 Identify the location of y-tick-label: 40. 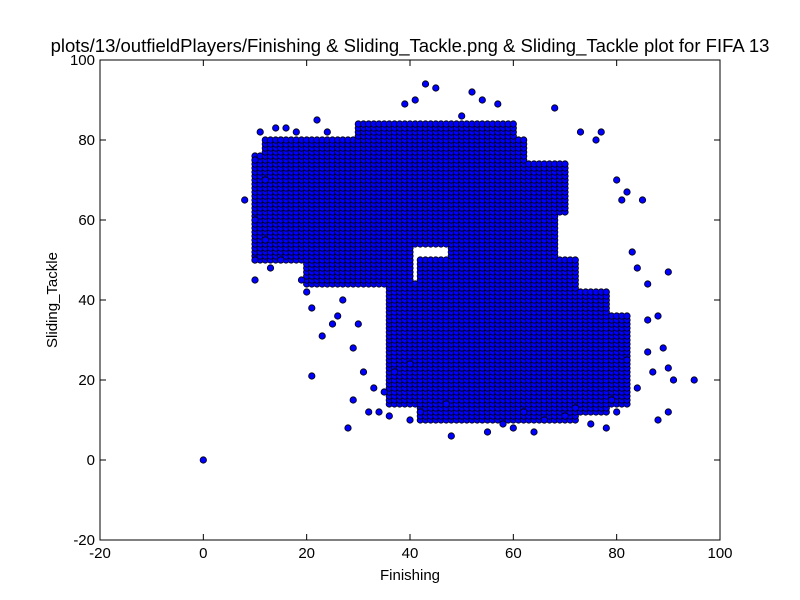
(86, 300).